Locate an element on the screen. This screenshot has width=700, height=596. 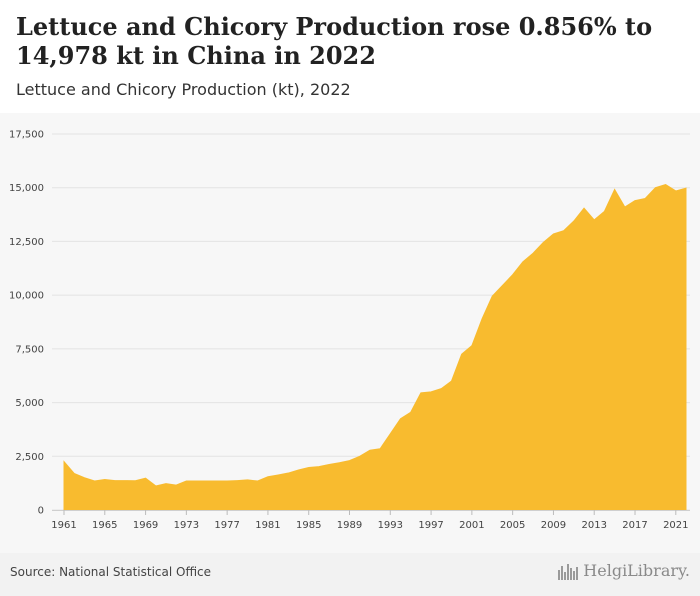
x-tick-label: 1973 is located at coordinates (186, 525).